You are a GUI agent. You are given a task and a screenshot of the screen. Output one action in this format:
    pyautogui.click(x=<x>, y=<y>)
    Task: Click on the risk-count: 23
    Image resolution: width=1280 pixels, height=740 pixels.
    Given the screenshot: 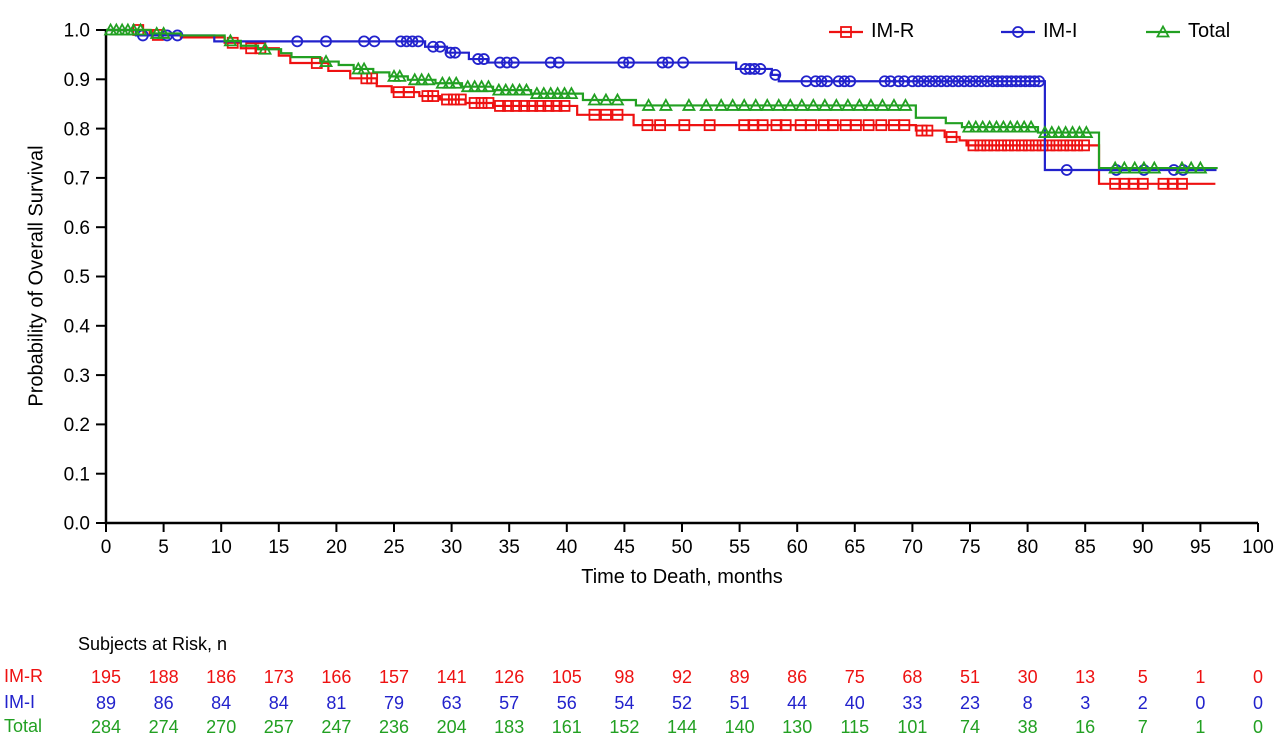 What is the action you would take?
    pyautogui.click(x=970, y=703)
    